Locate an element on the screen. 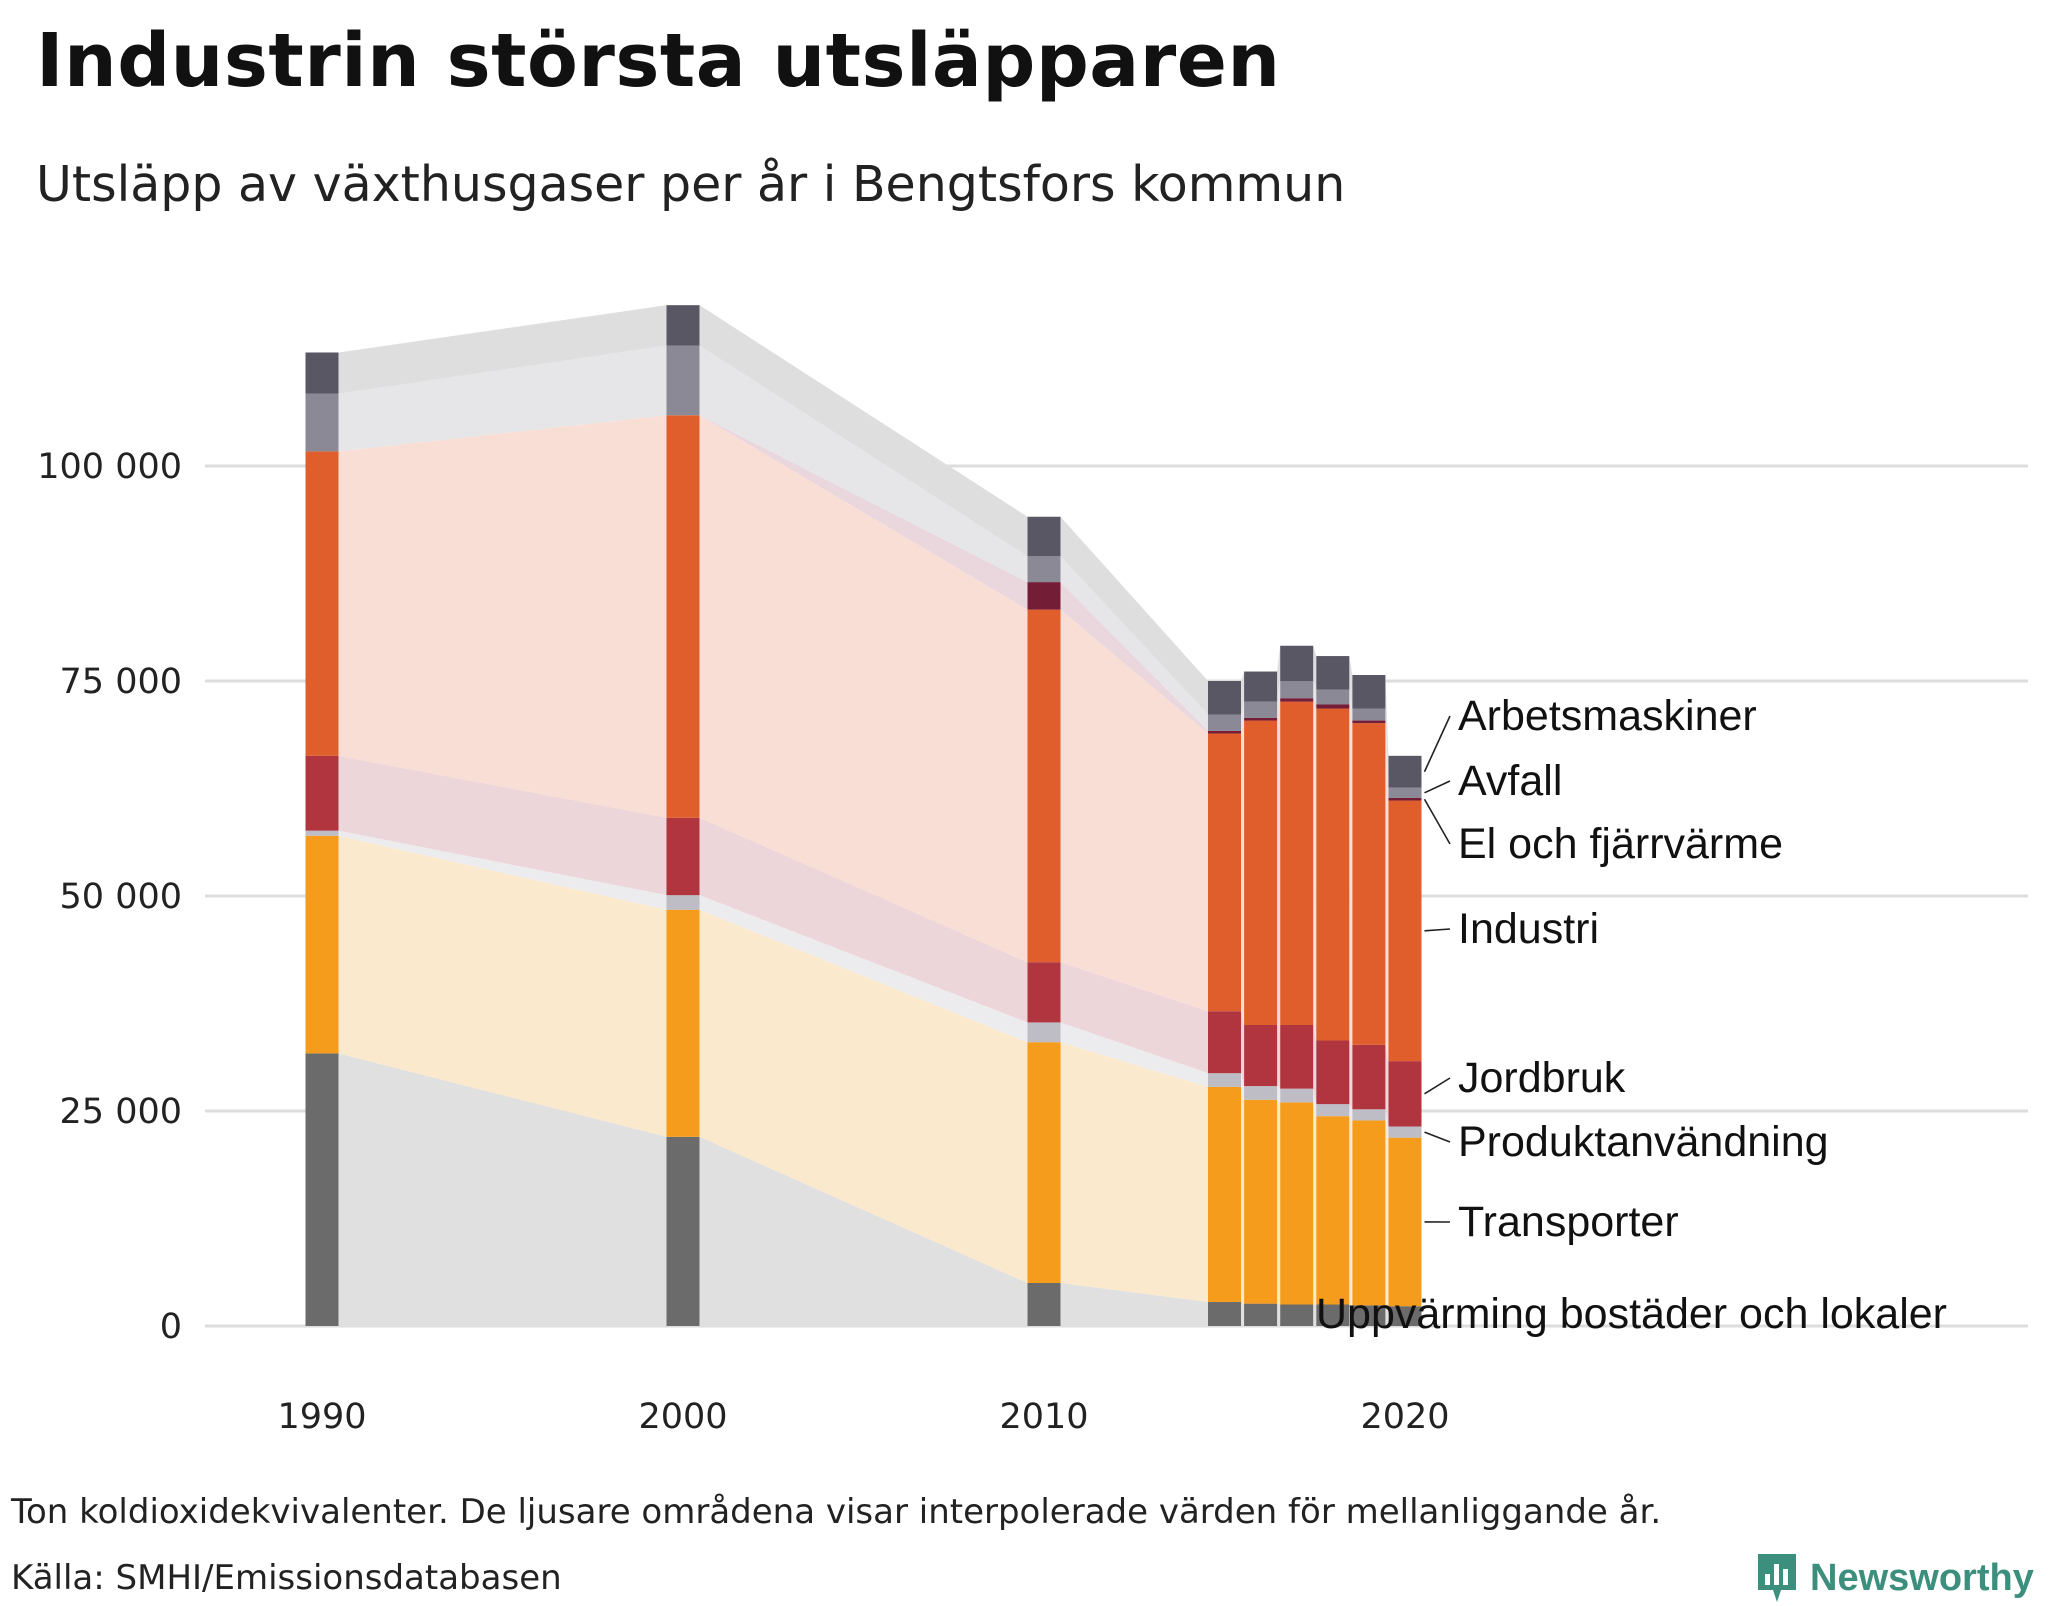 The image size is (2048, 1606). y-tick-label: 50 000 is located at coordinates (121, 897).